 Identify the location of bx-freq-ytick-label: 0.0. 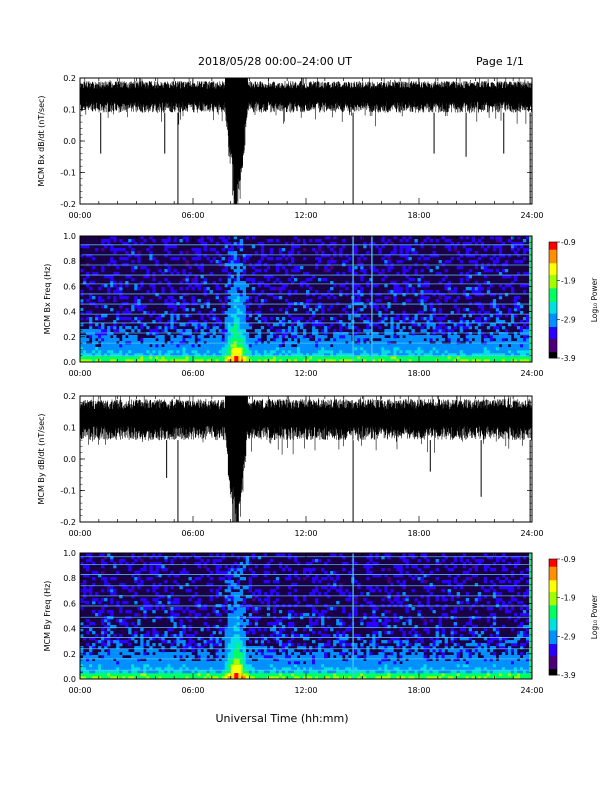
(69, 362).